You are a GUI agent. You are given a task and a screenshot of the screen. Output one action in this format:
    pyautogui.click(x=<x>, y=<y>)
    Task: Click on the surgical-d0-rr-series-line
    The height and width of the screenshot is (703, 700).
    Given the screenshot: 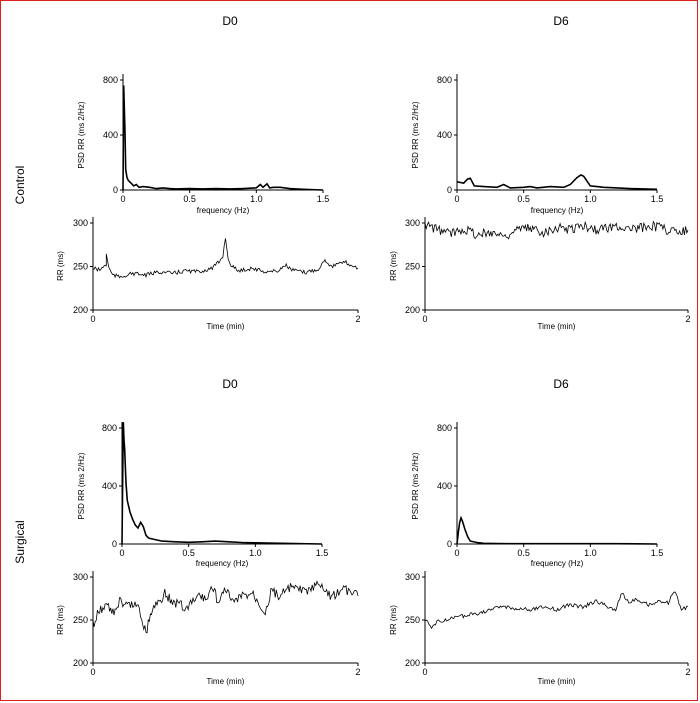 What is the action you would take?
    pyautogui.click(x=225, y=607)
    